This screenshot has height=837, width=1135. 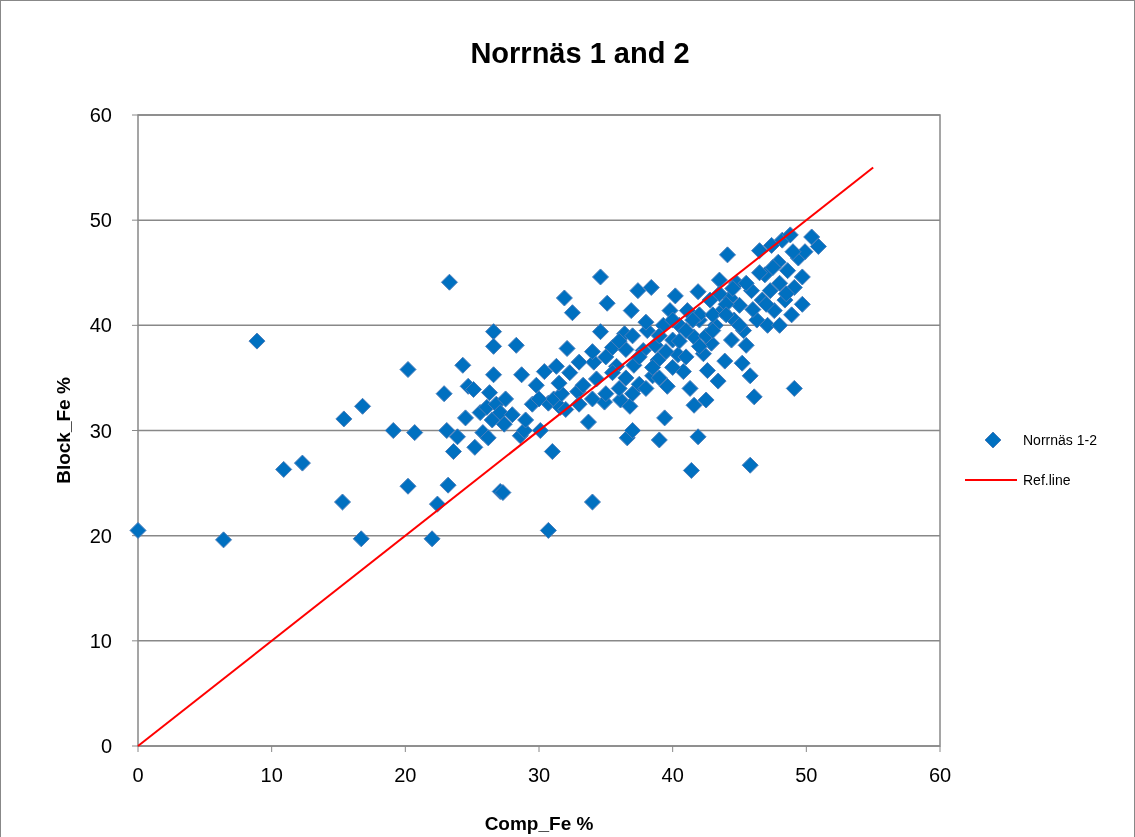 What do you see at coordinates (1047, 480) in the screenshot?
I see `legend-label: Ref.line` at bounding box center [1047, 480].